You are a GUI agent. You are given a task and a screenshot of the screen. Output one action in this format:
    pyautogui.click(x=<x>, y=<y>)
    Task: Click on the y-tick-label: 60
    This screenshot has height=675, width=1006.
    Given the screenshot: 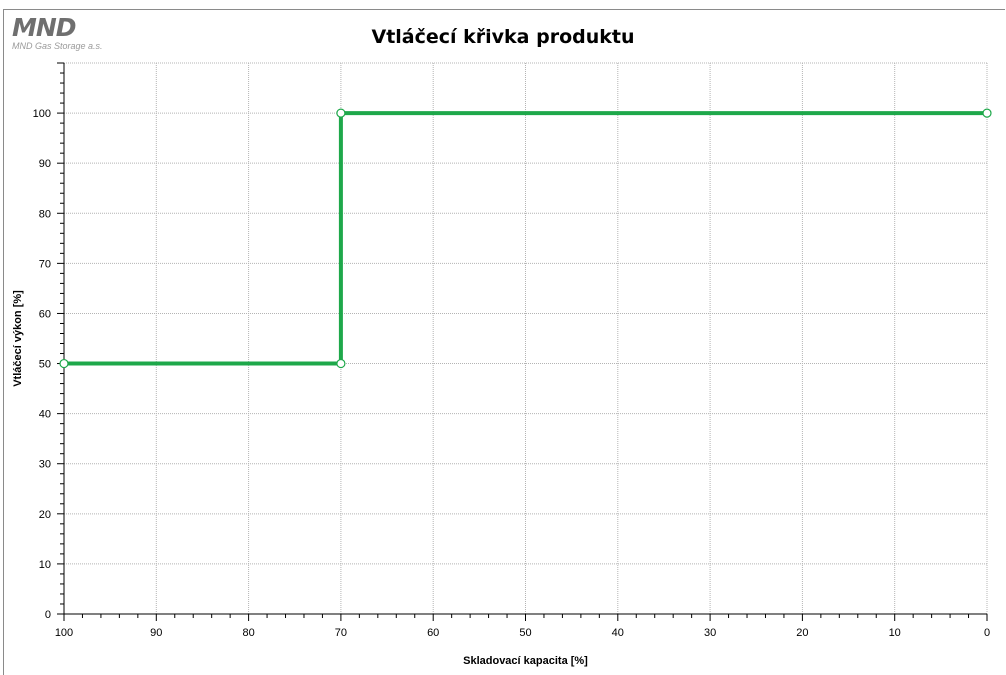 What is the action you would take?
    pyautogui.click(x=45, y=314)
    